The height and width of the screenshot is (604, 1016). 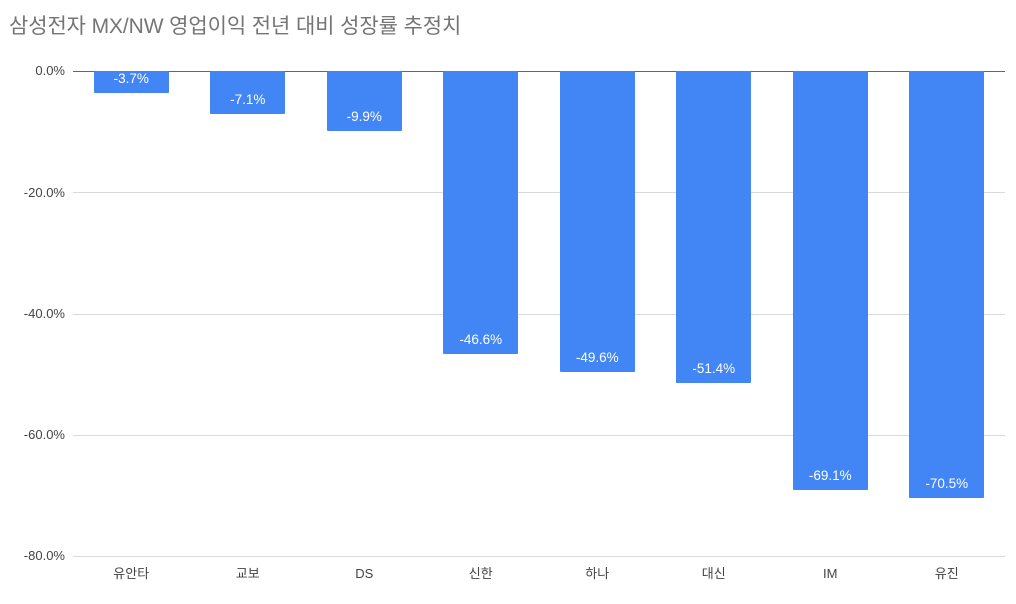 What do you see at coordinates (247, 573) in the screenshot?
I see `x-axis-category-label-1: 교보` at bounding box center [247, 573].